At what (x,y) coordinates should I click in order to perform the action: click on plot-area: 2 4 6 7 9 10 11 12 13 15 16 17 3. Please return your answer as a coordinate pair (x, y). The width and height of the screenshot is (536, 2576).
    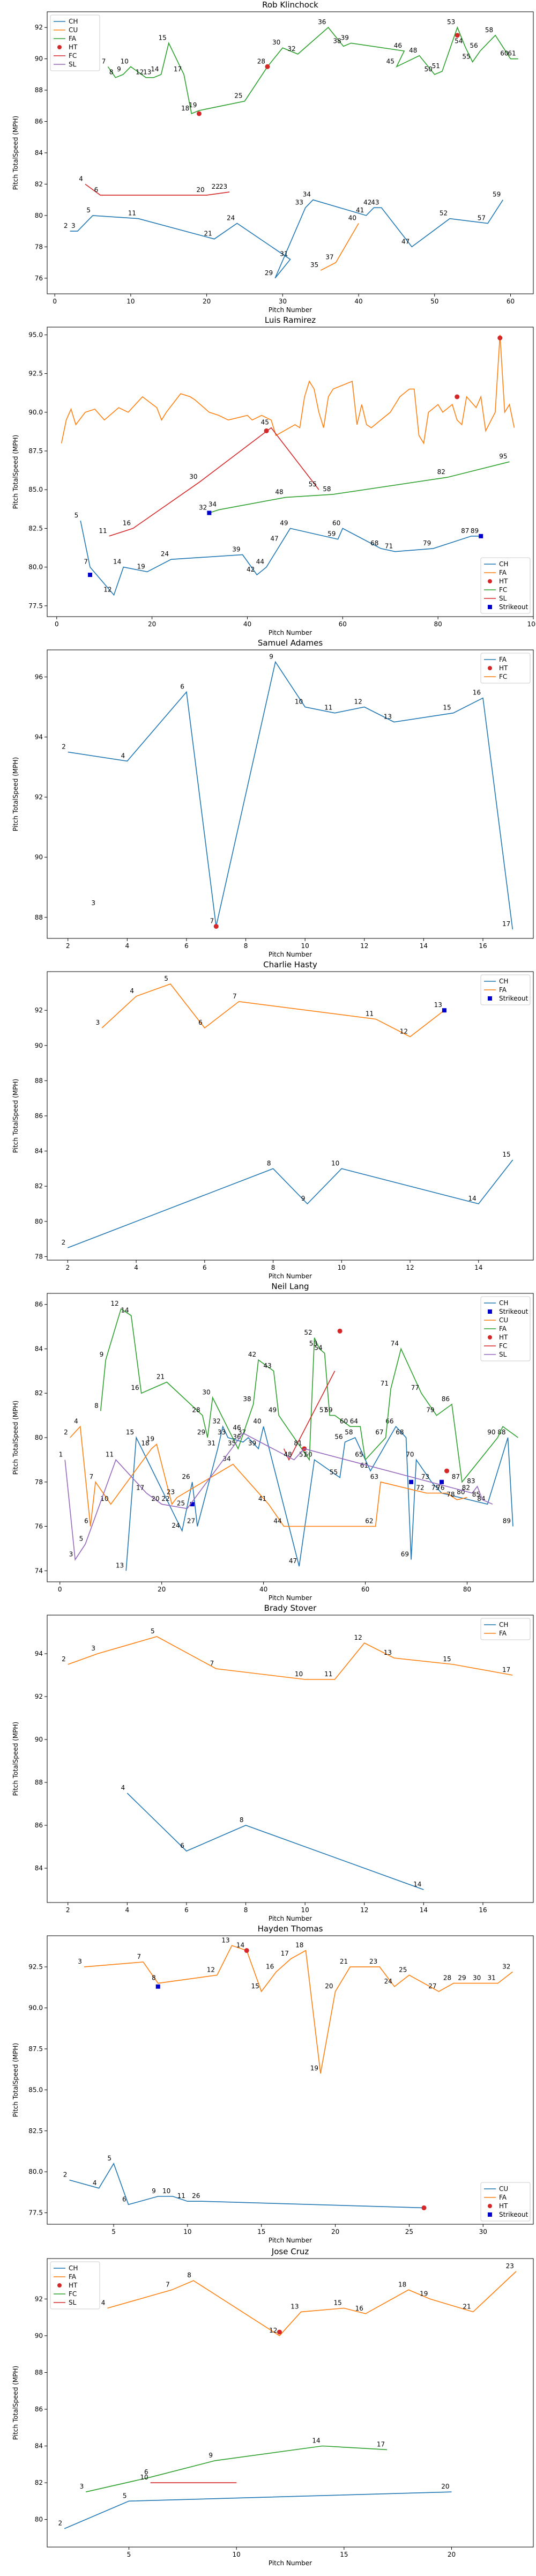
    Looking at the image, I should click on (287, 791).